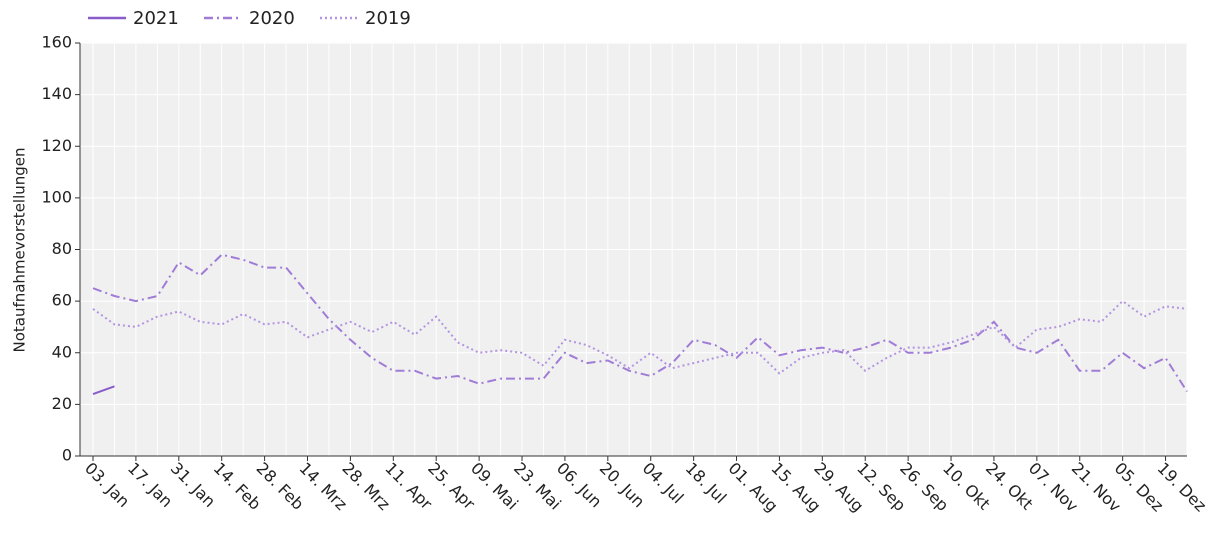  Describe the element at coordinates (1009, 486) in the screenshot. I see `x-tick-label: 24. Okt` at that location.